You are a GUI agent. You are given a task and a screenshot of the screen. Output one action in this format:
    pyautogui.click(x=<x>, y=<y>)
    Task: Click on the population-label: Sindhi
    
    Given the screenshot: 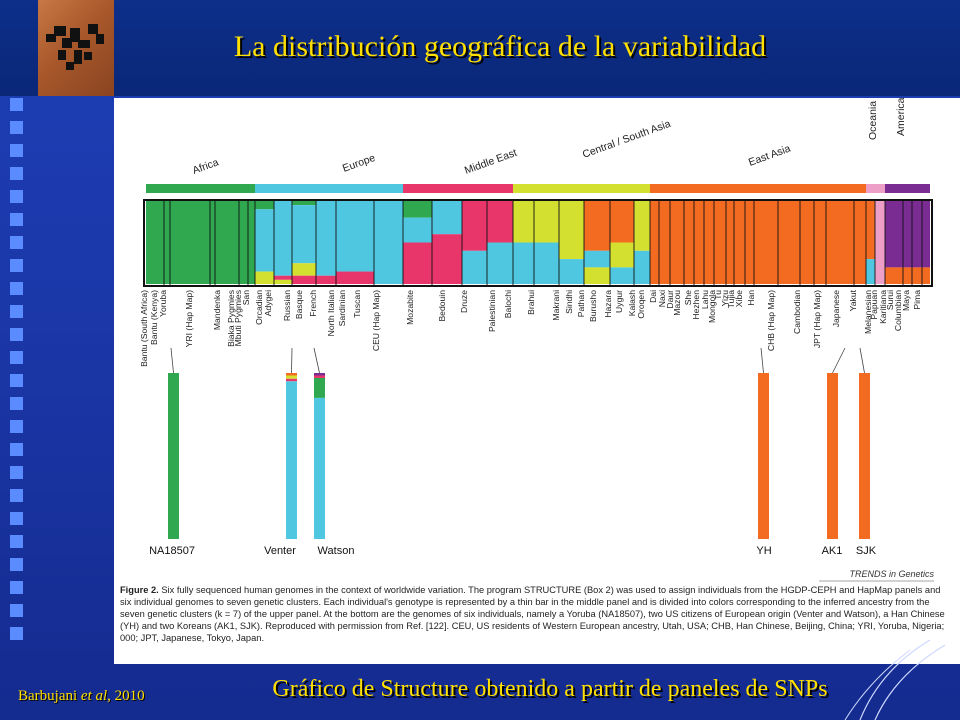 What is the action you would take?
    pyautogui.click(x=569, y=302)
    